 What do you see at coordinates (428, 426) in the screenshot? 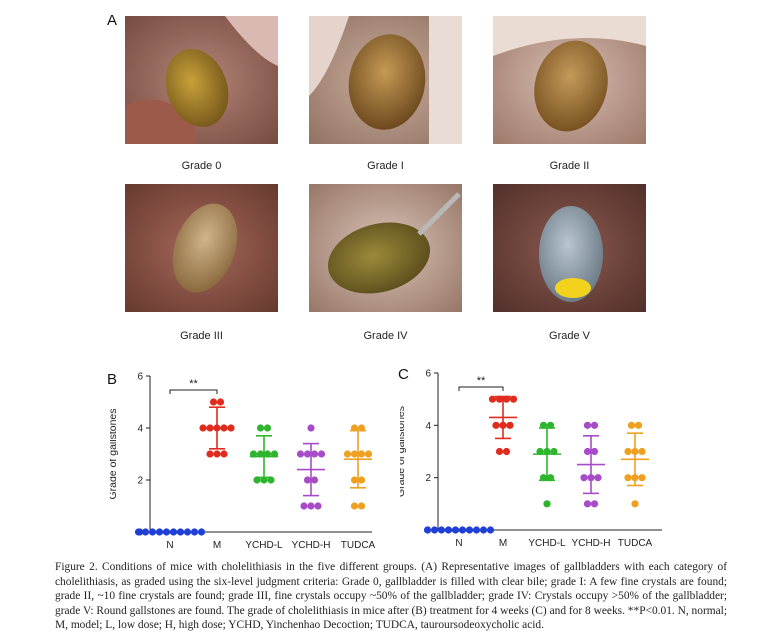
I see `chart-1-y-tick-label-2: 4` at bounding box center [428, 426].